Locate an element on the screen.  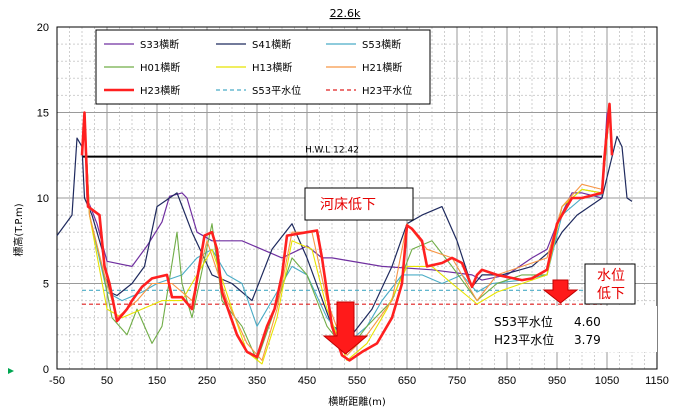
x-tick-label: 1150 is located at coordinates (657, 381).